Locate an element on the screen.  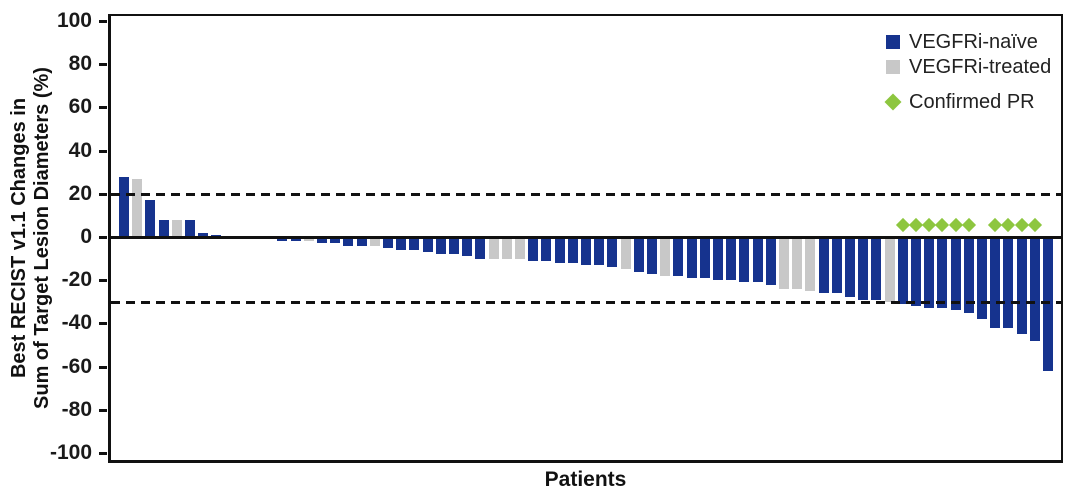
y-tick-label: 20 is located at coordinates (80, 193).